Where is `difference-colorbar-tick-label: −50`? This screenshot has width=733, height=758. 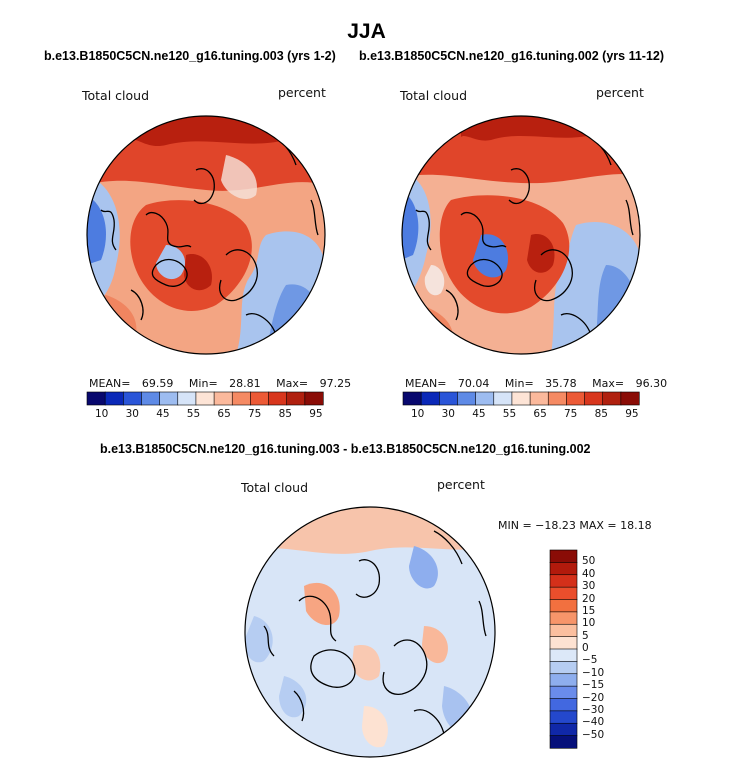
difference-colorbar-tick-label: −50 is located at coordinates (593, 734).